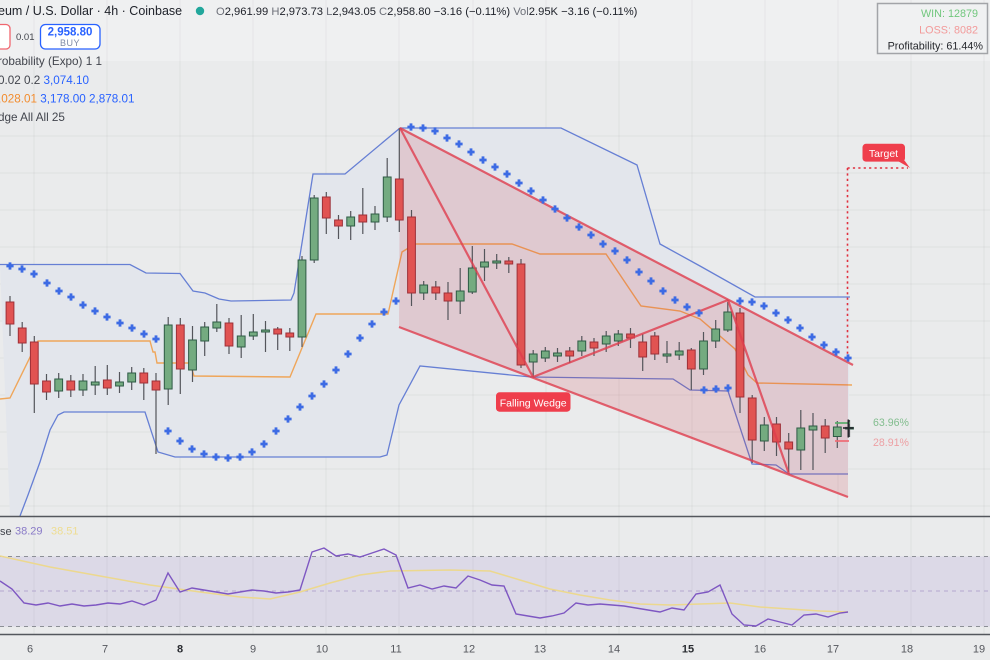 This screenshot has width=990, height=660. What do you see at coordinates (30, 650) in the screenshot?
I see `svg-text: 6` at bounding box center [30, 650].